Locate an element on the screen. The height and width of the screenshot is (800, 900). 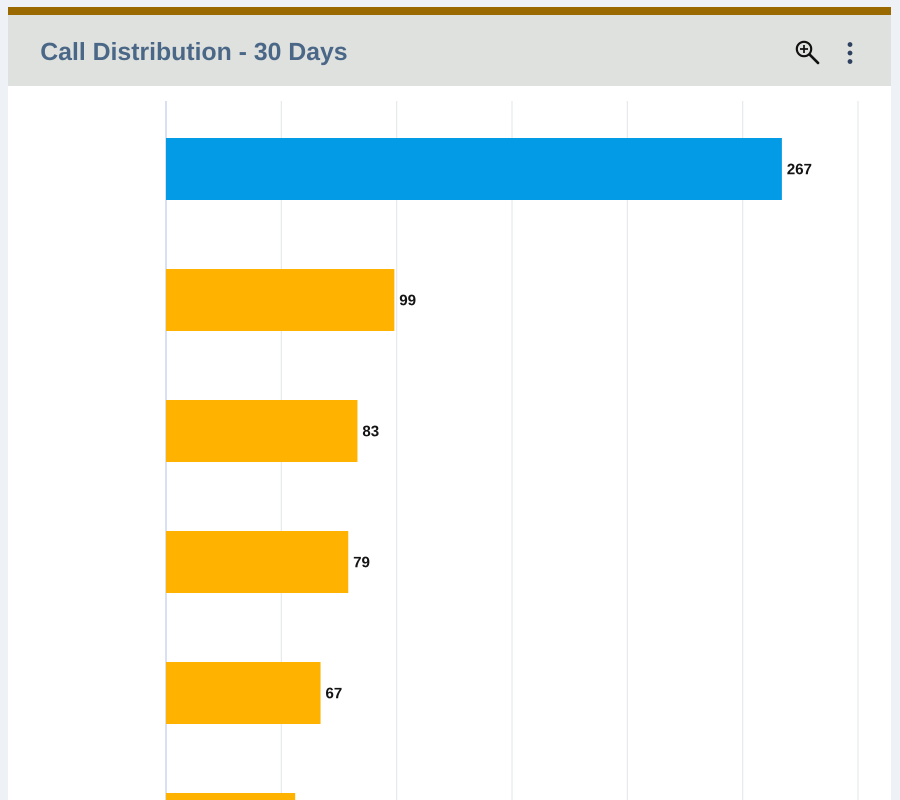
data-label: 83 is located at coordinates (370, 431).